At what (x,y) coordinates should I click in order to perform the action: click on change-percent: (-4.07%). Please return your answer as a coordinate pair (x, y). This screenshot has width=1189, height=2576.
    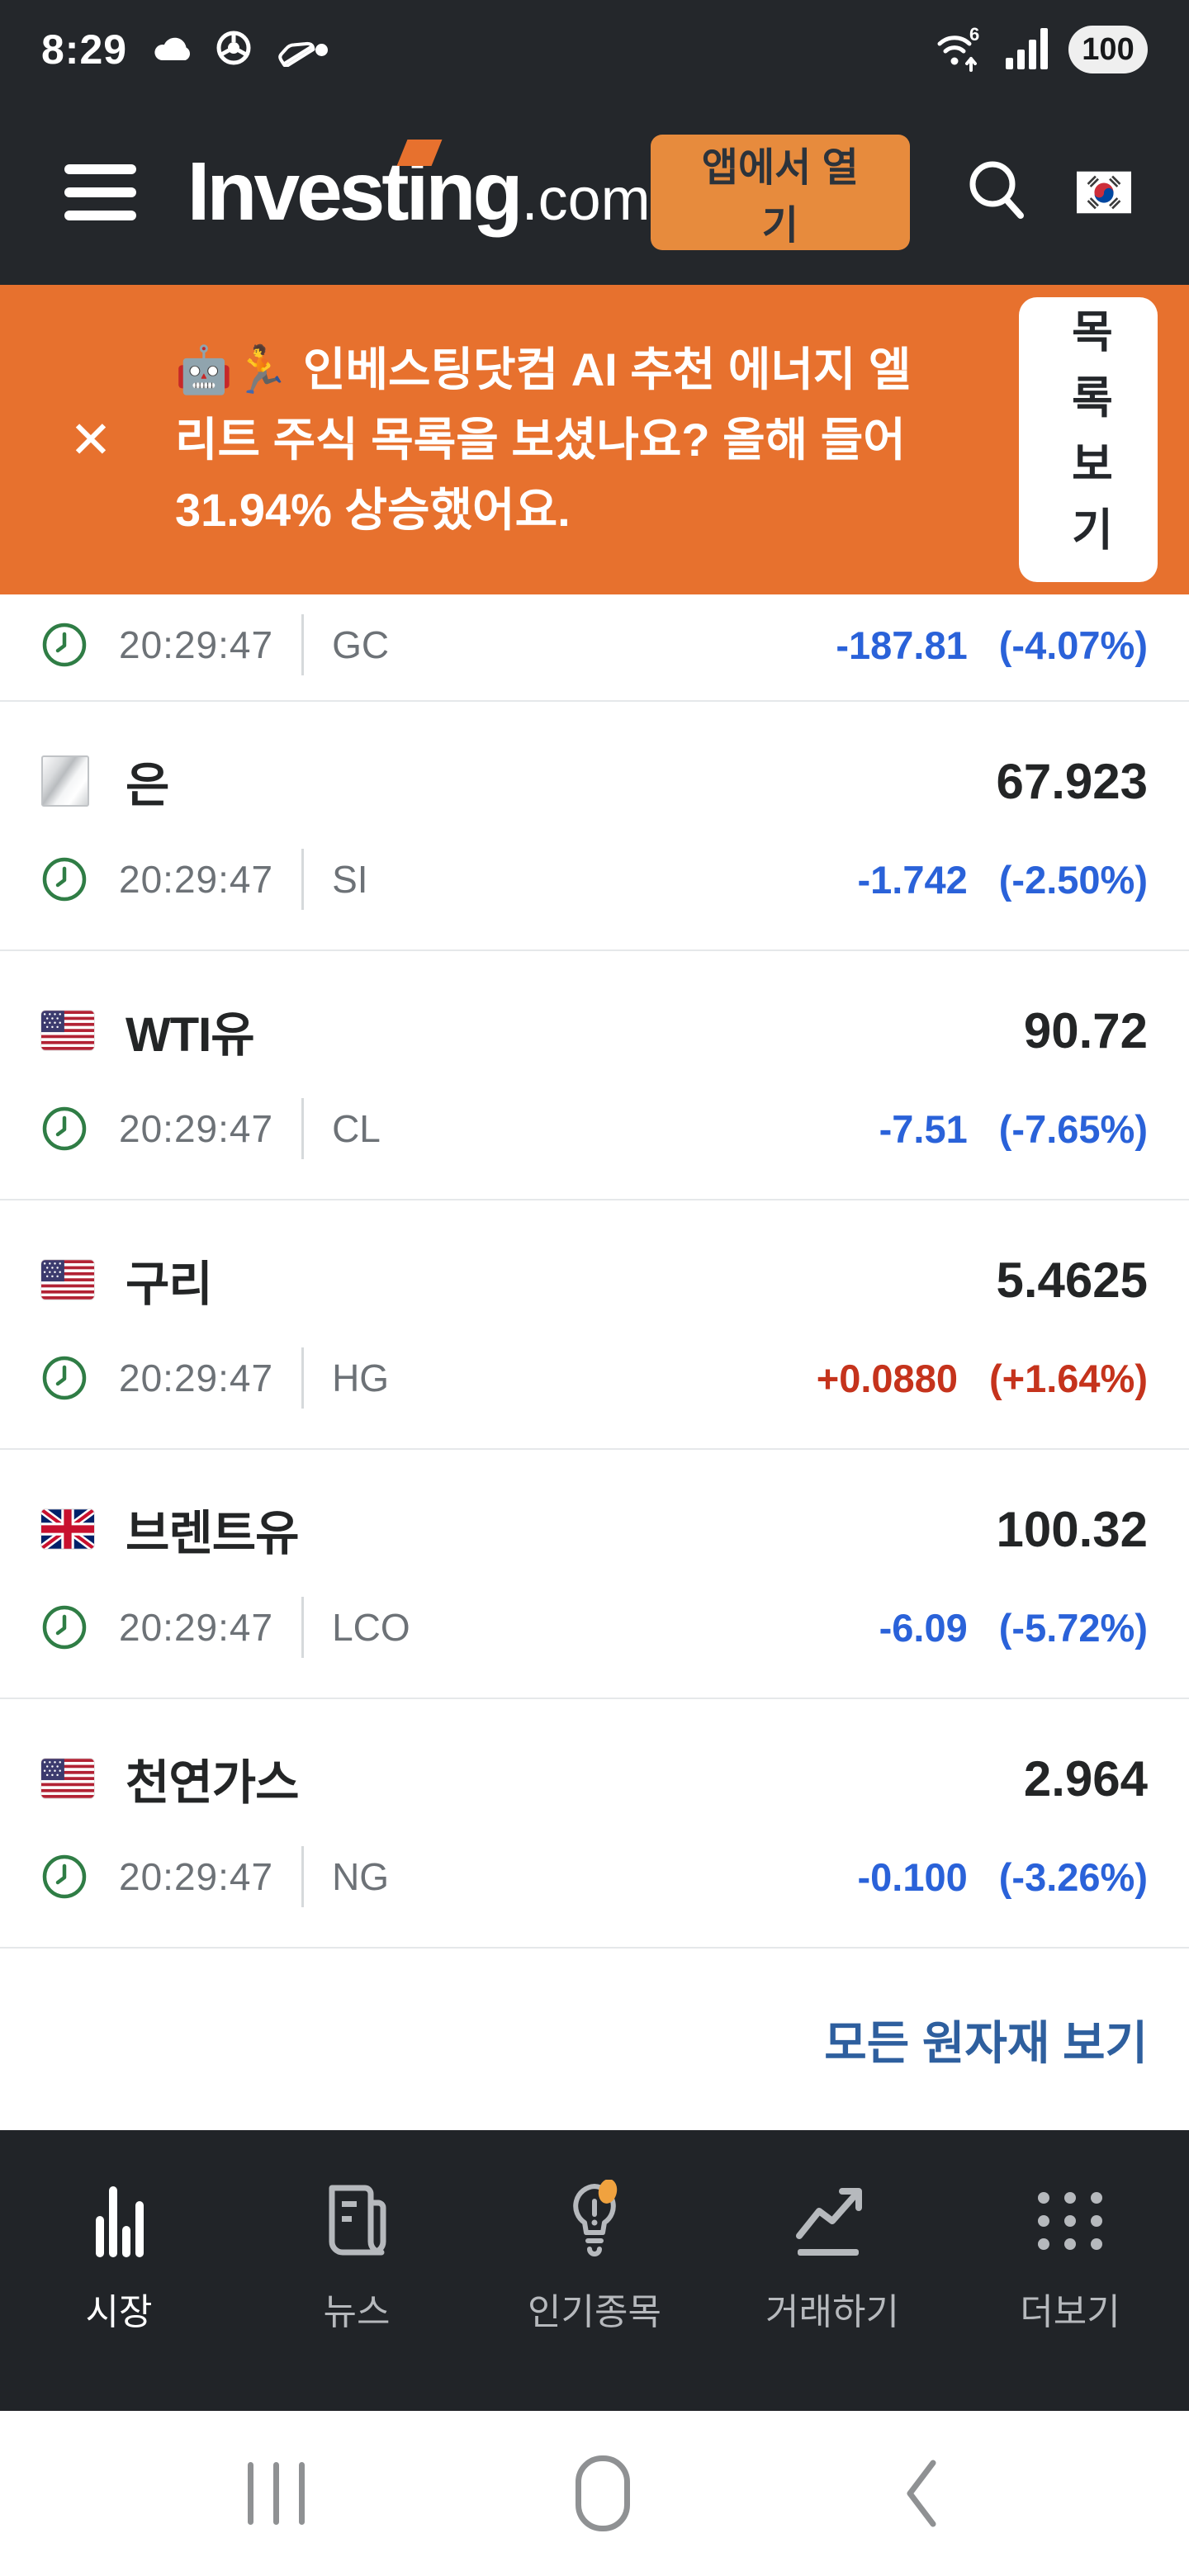
    Looking at the image, I should click on (1073, 645).